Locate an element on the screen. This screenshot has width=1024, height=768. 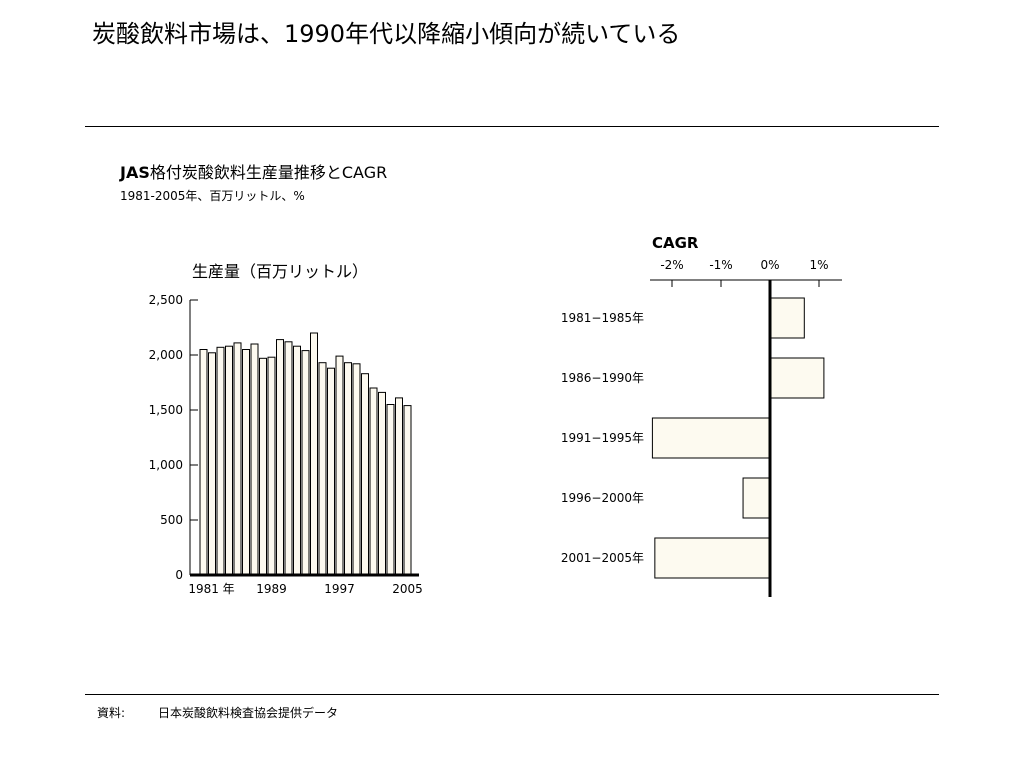
bottom-divider is located at coordinates (512, 694).